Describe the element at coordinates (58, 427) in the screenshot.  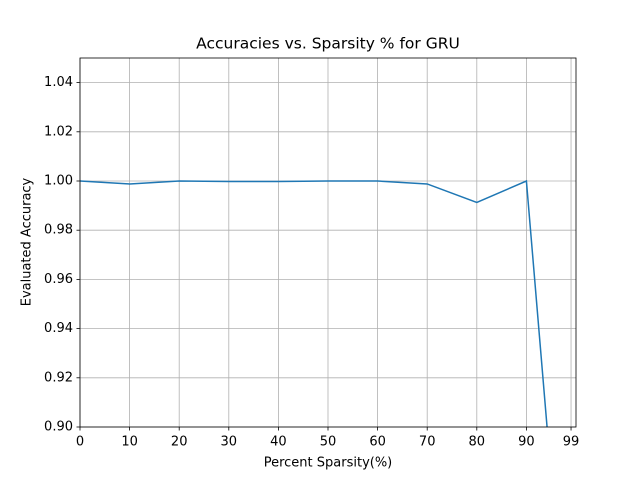
I see `y-tick-label: 0.90` at that location.